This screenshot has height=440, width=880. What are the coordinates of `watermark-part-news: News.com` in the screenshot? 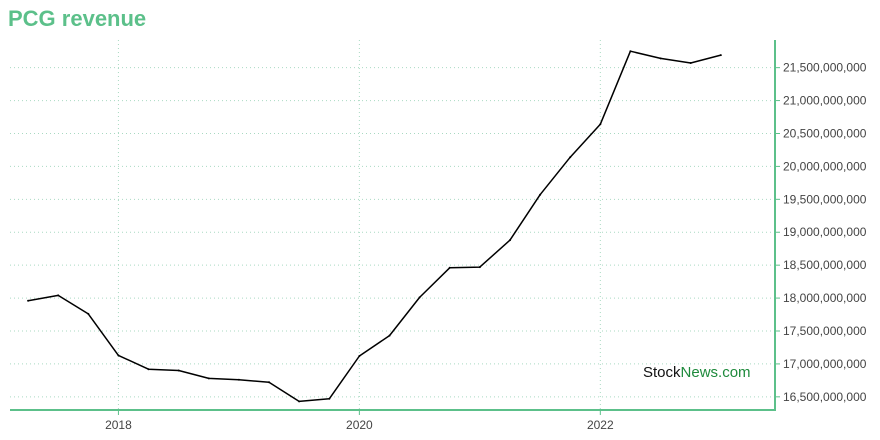 It's located at (715, 372).